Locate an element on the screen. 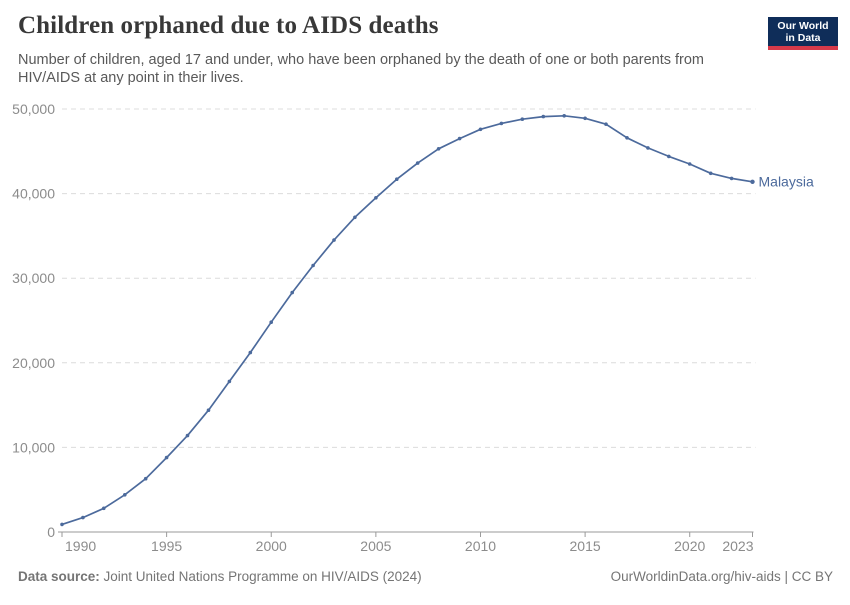  data-source-label: Data source: is located at coordinates (59, 576).